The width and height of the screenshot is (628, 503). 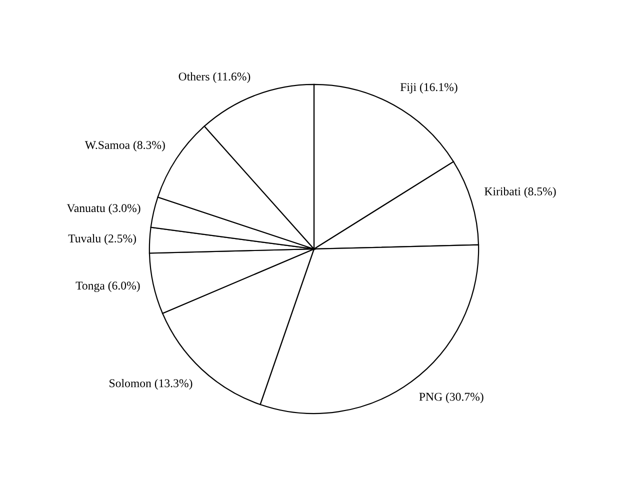 I want to click on slice-label: Vanuatu (3.0%), so click(x=103, y=209).